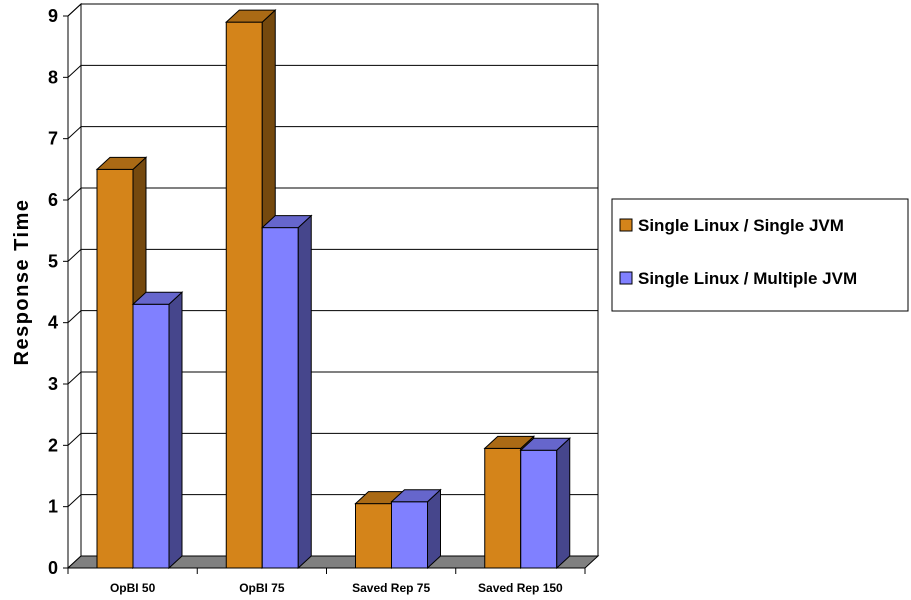  Describe the element at coordinates (53, 445) in the screenshot. I see `y-tick-label: 2` at that location.